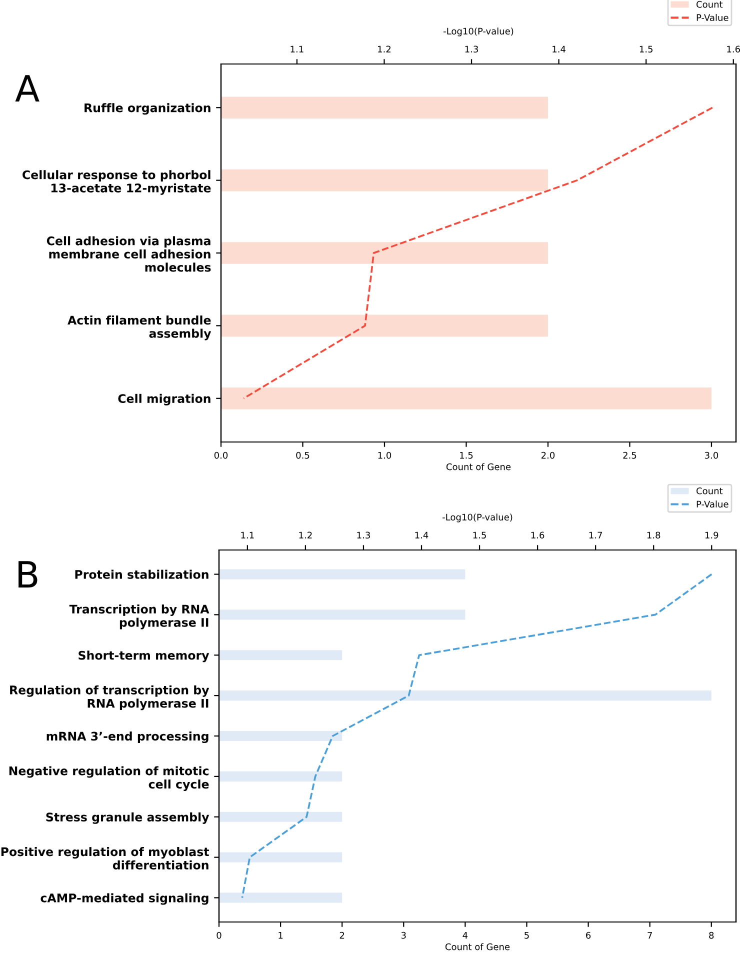 This screenshot has height=957, width=744. Describe the element at coordinates (144, 656) in the screenshot. I see `y-tick-label: Short-term memory` at that location.